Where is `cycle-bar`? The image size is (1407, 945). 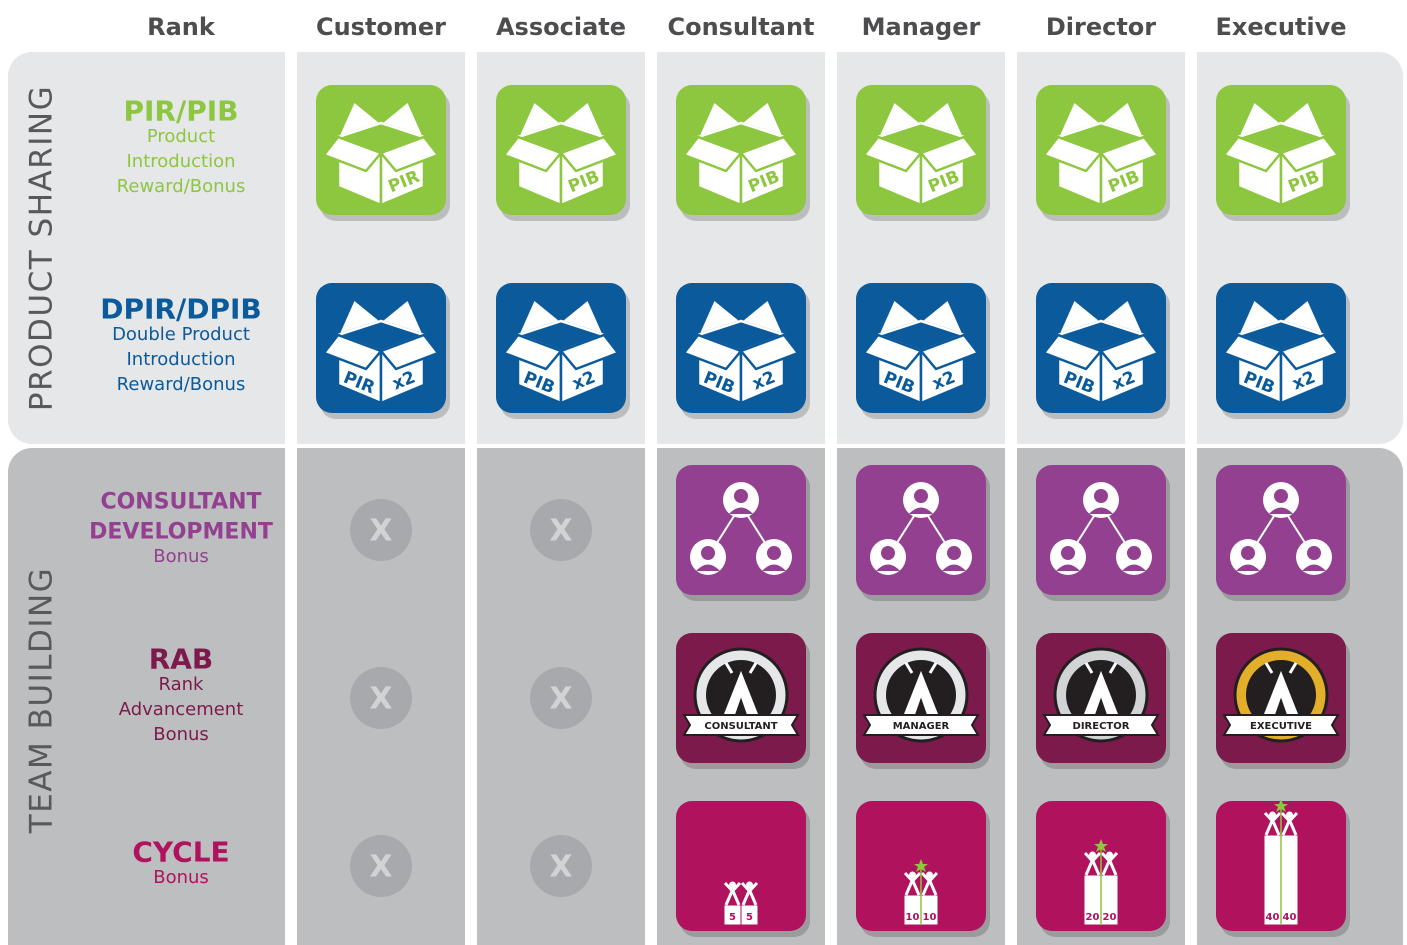
cycle-bar is located at coordinates (749, 915).